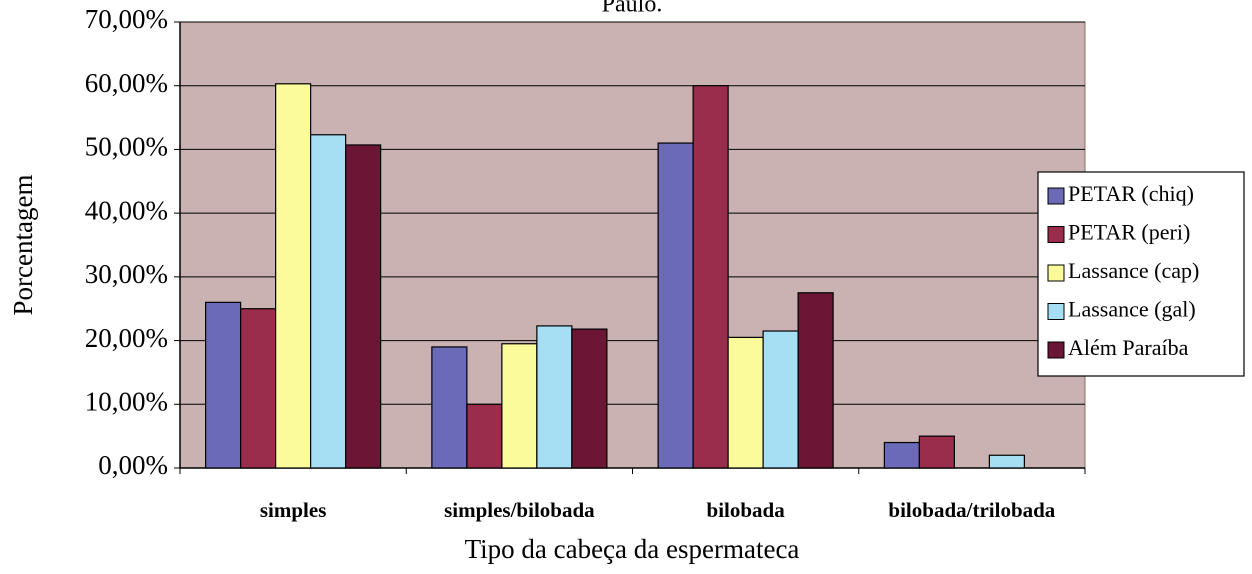  I want to click on y-tick-label: 30,00%, so click(126, 274).